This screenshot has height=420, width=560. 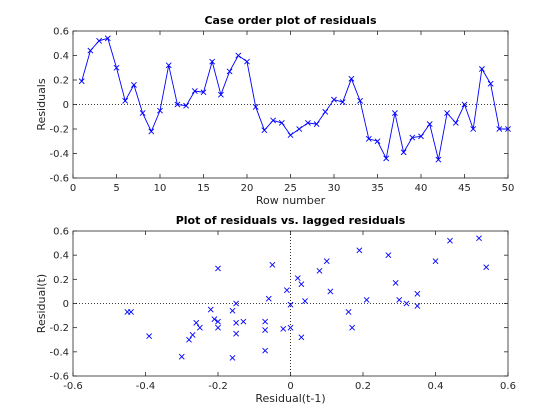 I want to click on x-tick-label: 50, so click(x=508, y=188).